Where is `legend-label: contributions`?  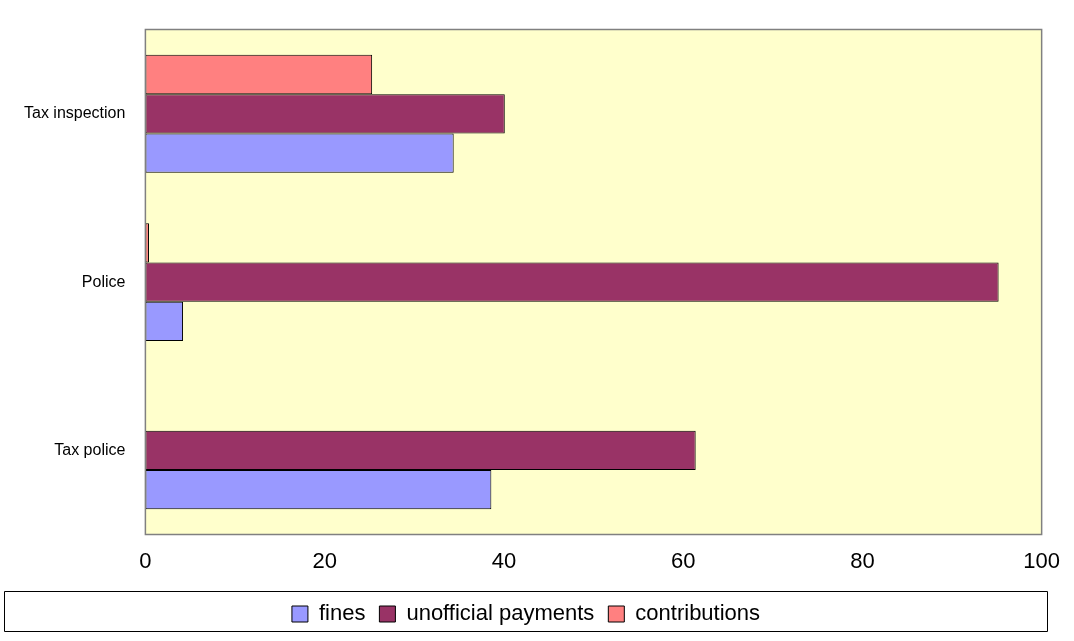
legend-label: contributions is located at coordinates (698, 613).